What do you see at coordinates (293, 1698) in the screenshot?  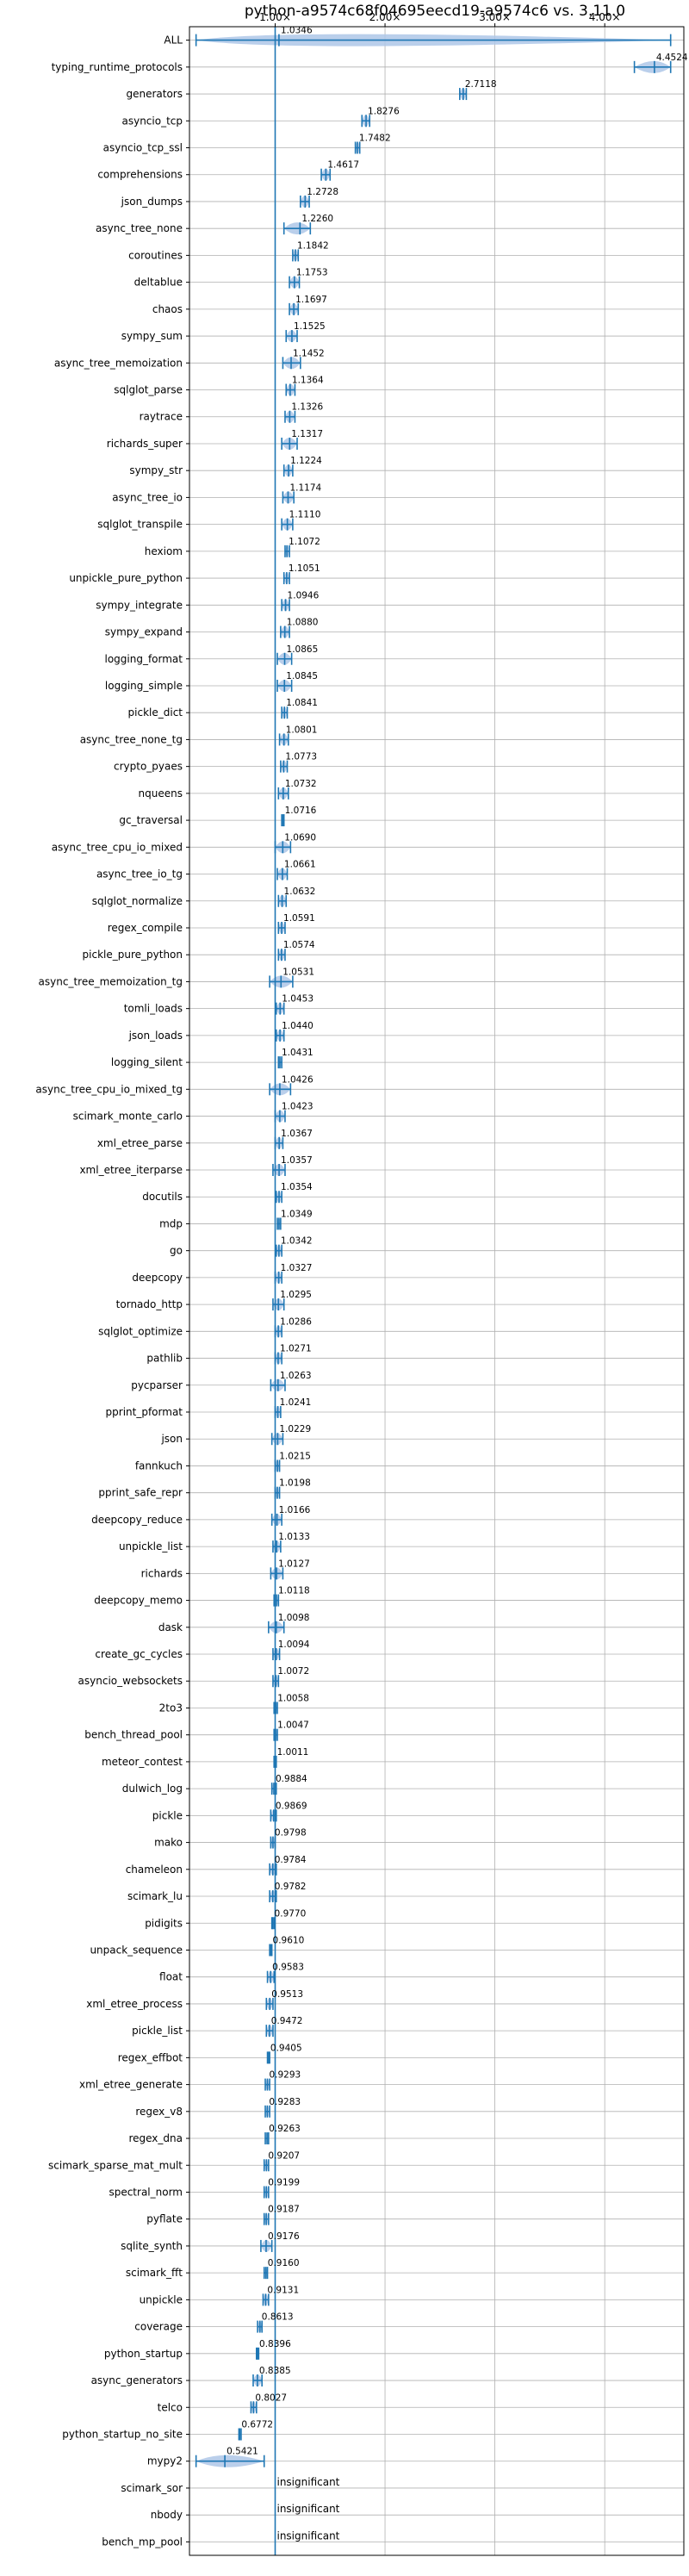 I see `value-label: 1.0058` at bounding box center [293, 1698].